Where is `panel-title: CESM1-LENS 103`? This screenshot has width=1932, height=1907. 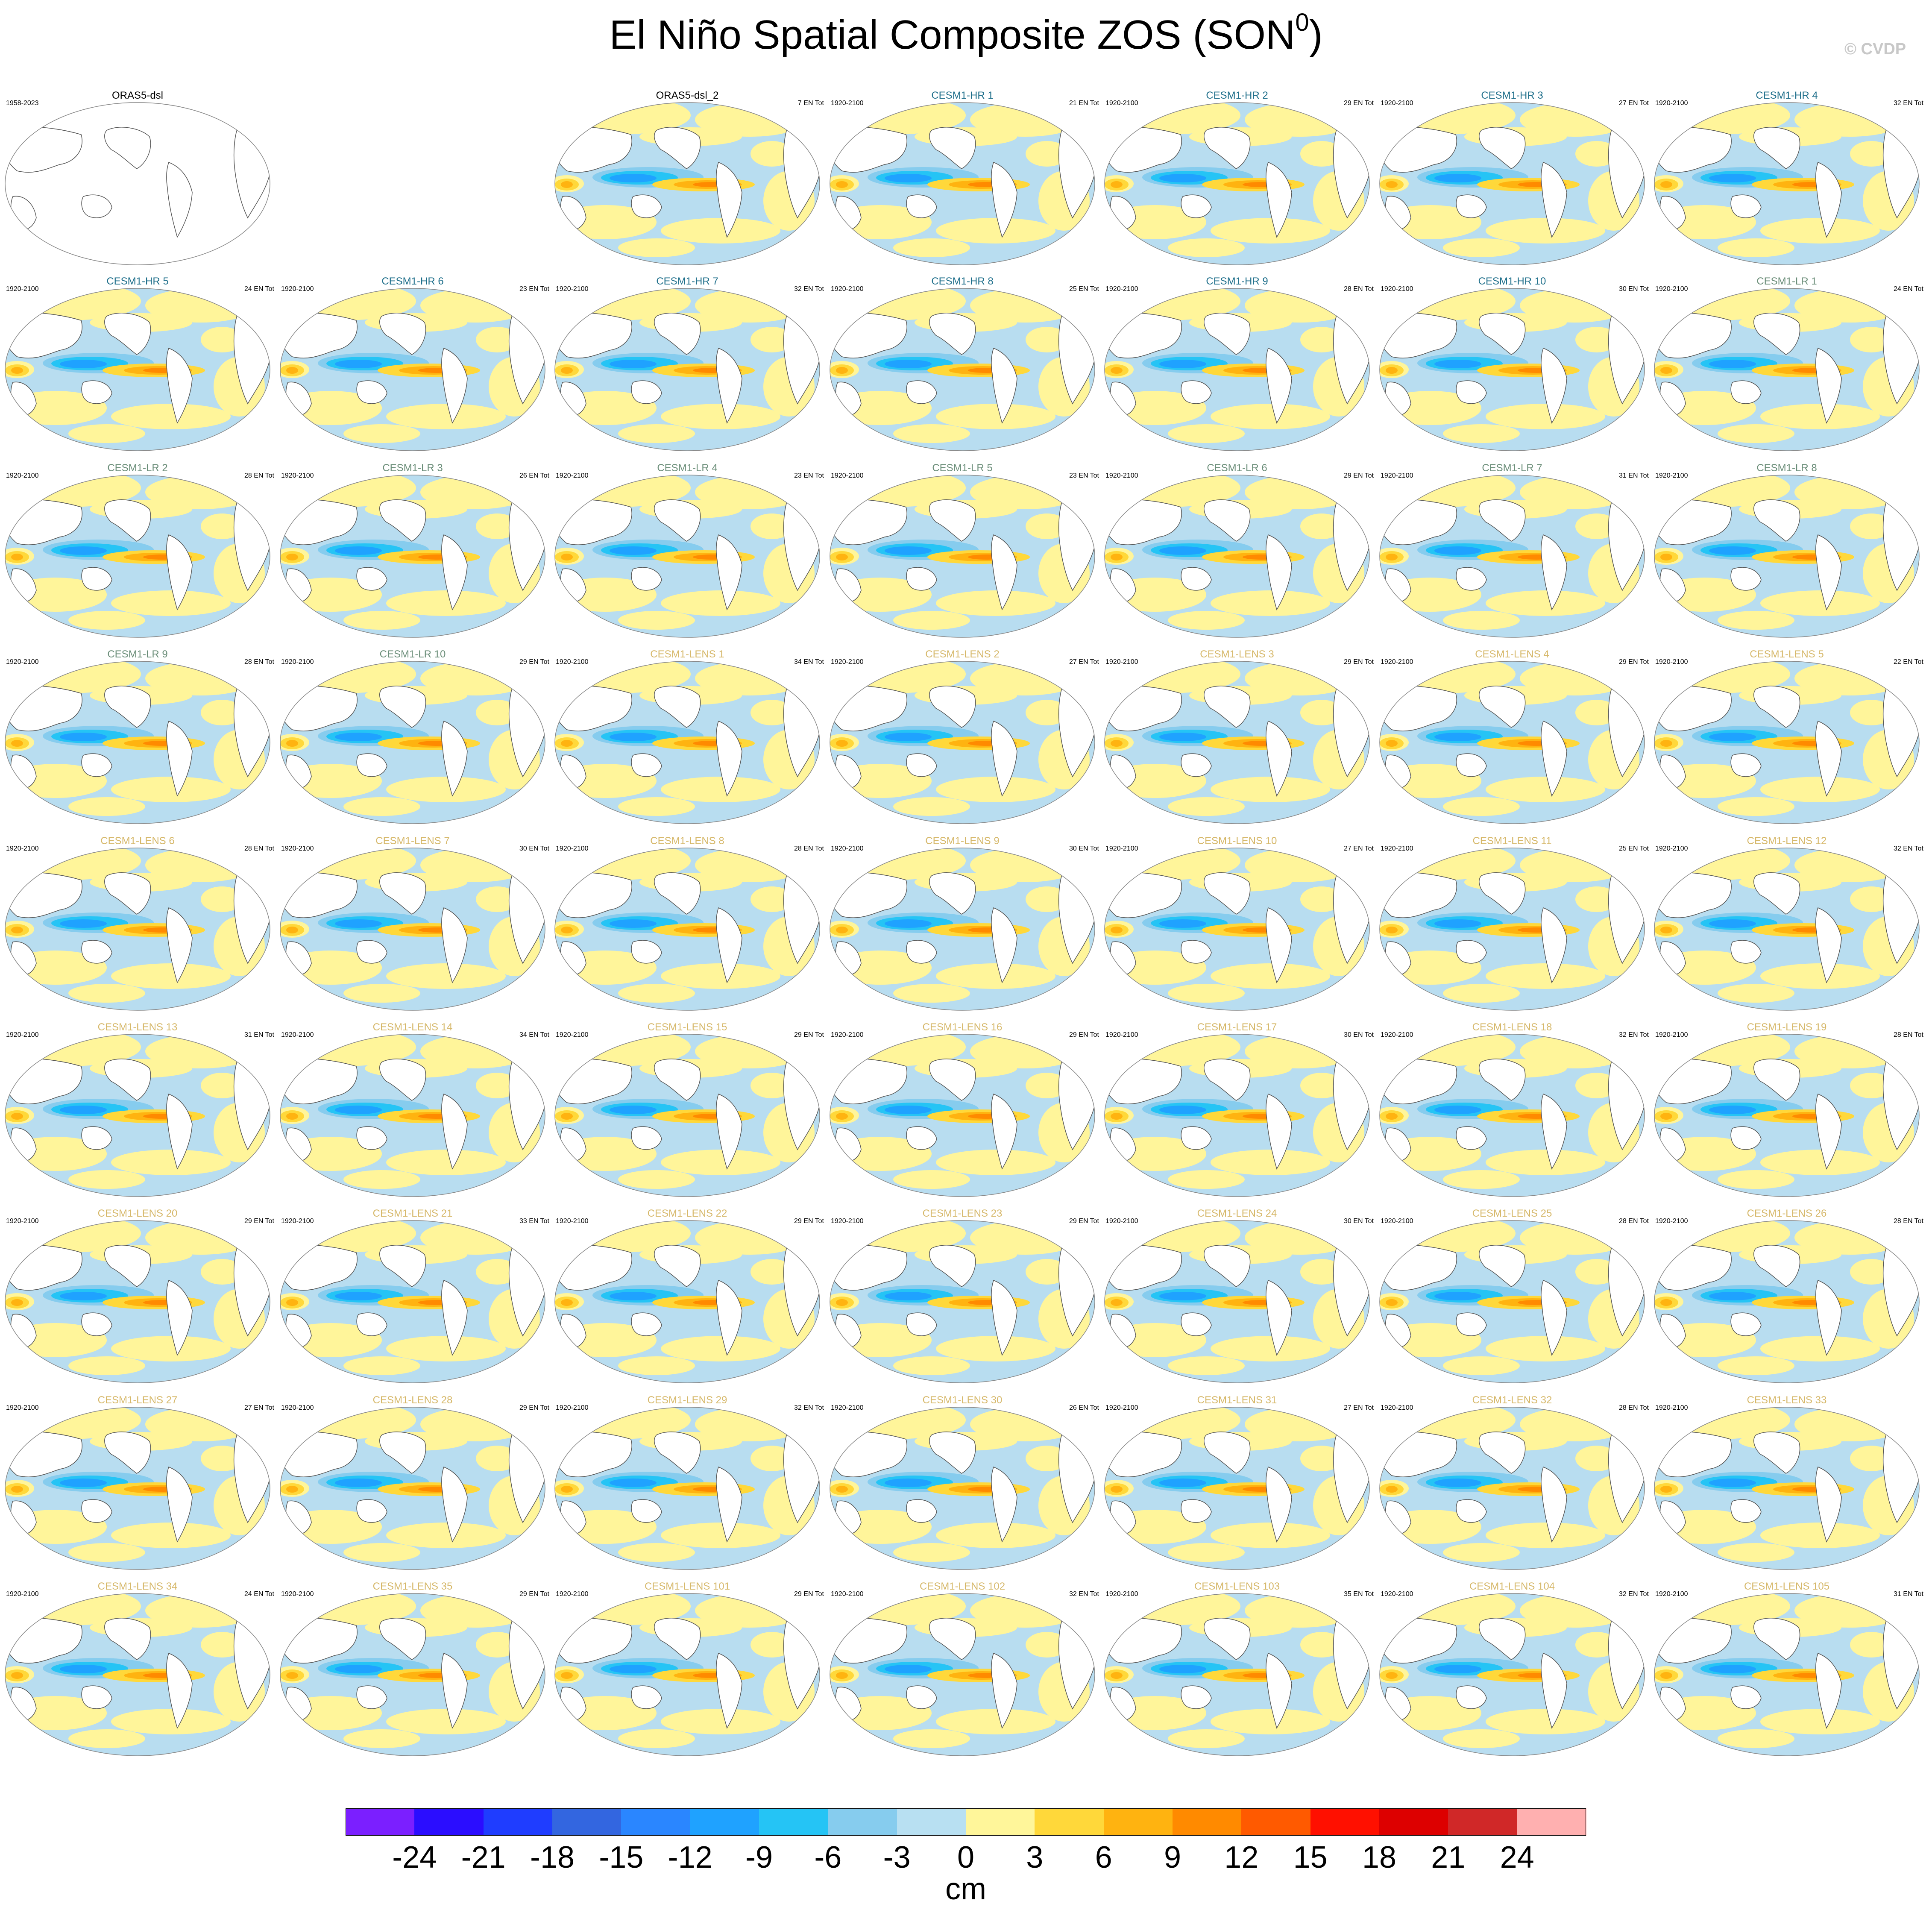 panel-title: CESM1-LENS 103 is located at coordinates (1237, 1586).